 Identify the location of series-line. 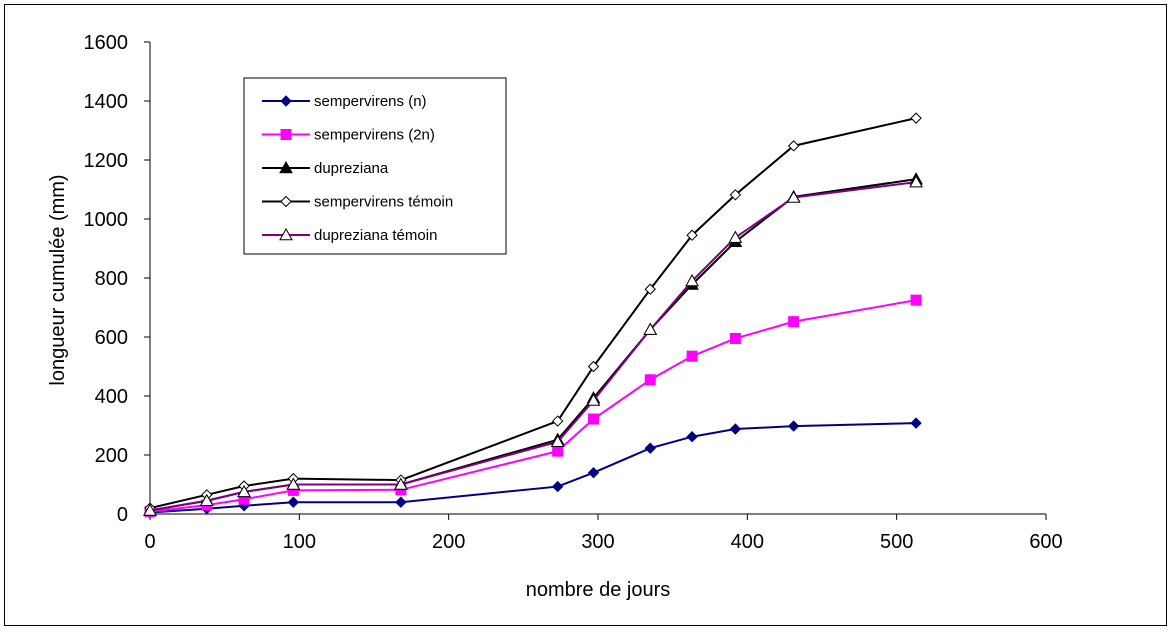
(533, 467).